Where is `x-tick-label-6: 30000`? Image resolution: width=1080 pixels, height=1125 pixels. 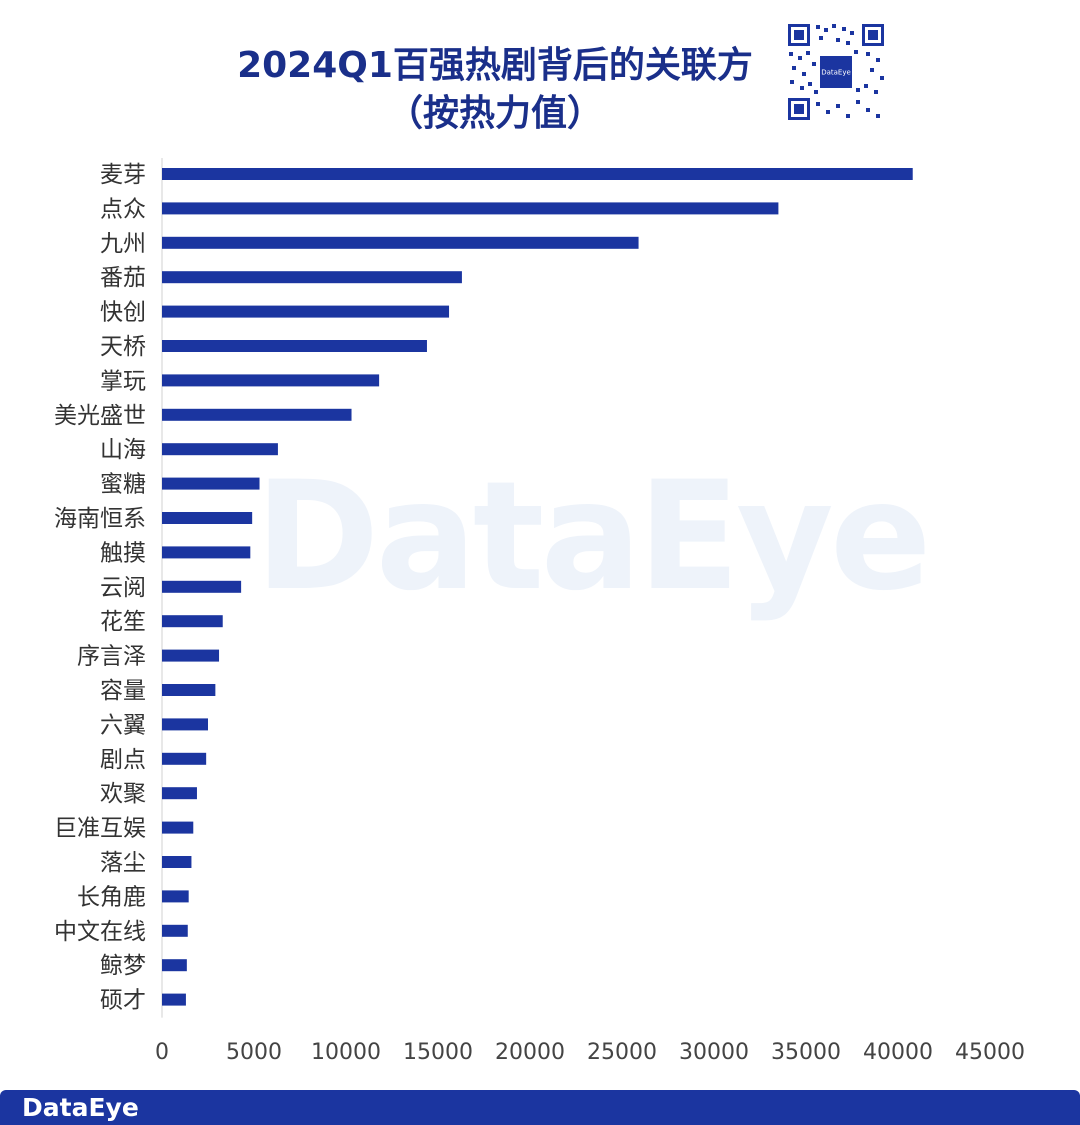 x-tick-label-6: 30000 is located at coordinates (714, 1052).